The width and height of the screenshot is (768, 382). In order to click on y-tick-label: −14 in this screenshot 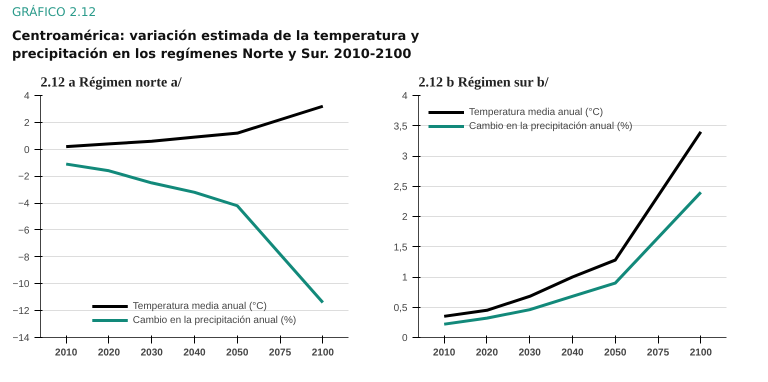, I will do `click(21, 338)`.